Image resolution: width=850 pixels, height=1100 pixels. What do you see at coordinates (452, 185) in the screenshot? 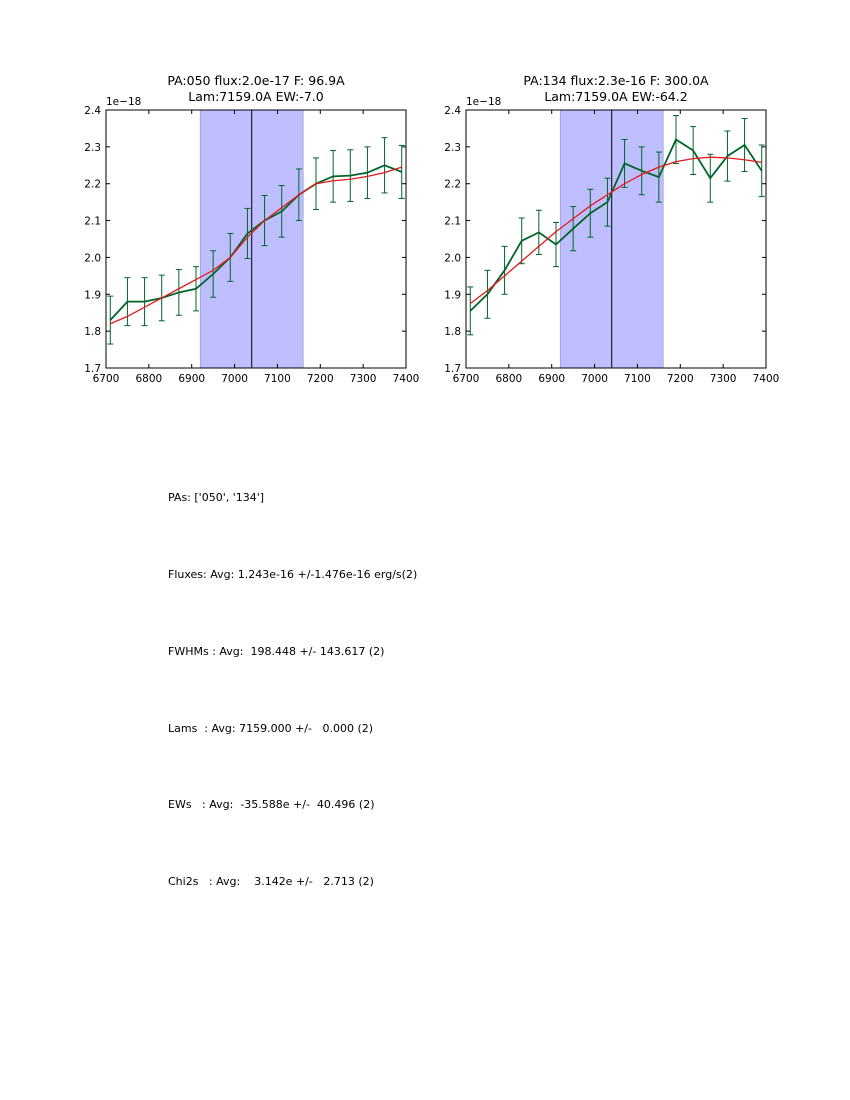
I see `chart-2-y-tick-label: 2.2` at bounding box center [452, 185].